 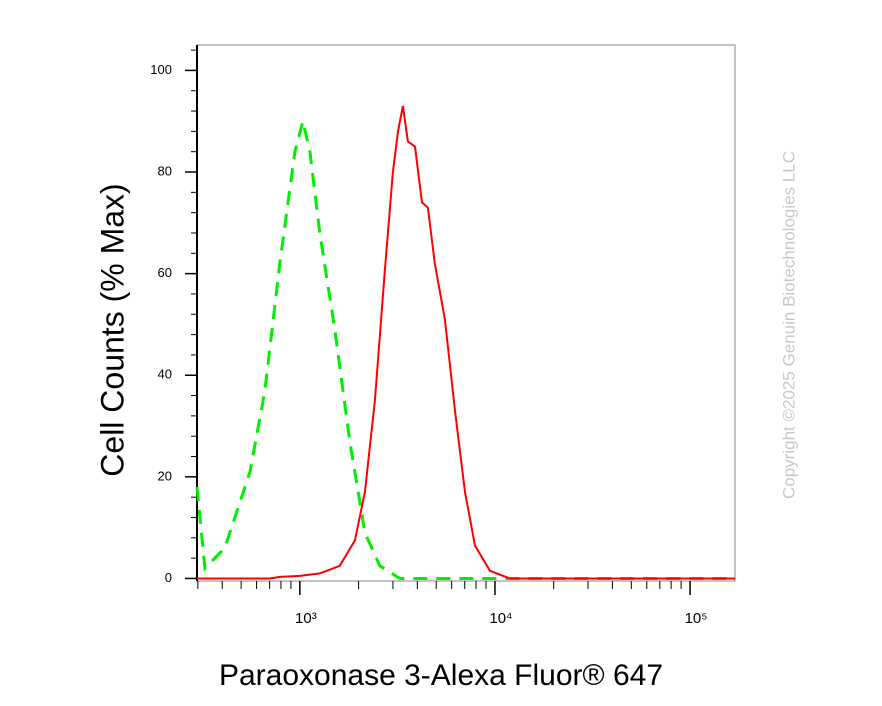 I want to click on y-tick-label: 0, so click(x=168, y=577).